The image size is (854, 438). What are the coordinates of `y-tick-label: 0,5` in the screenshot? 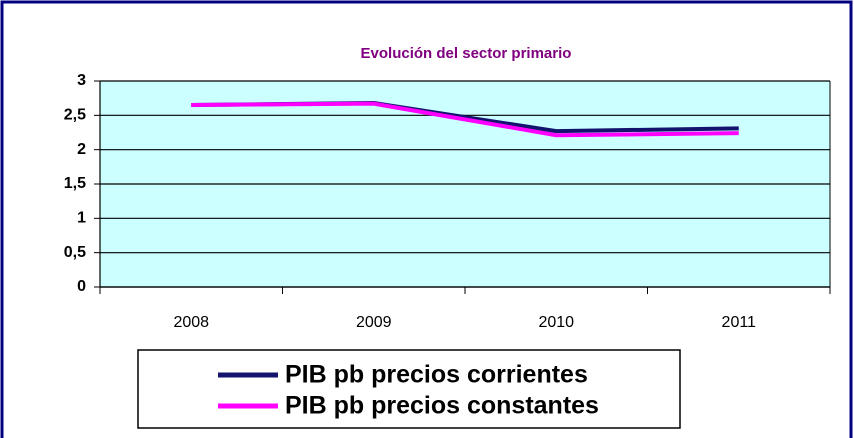 It's located at (75, 252).